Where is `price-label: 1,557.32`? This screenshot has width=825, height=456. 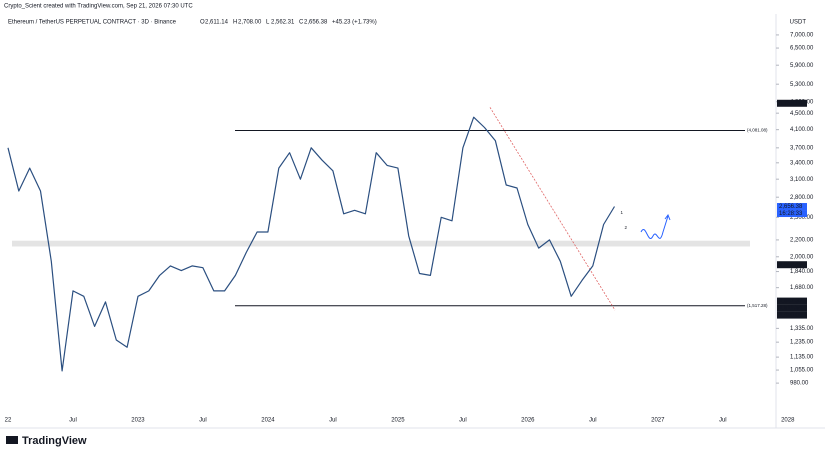 price-label: 1,557.32 is located at coordinates (791, 302).